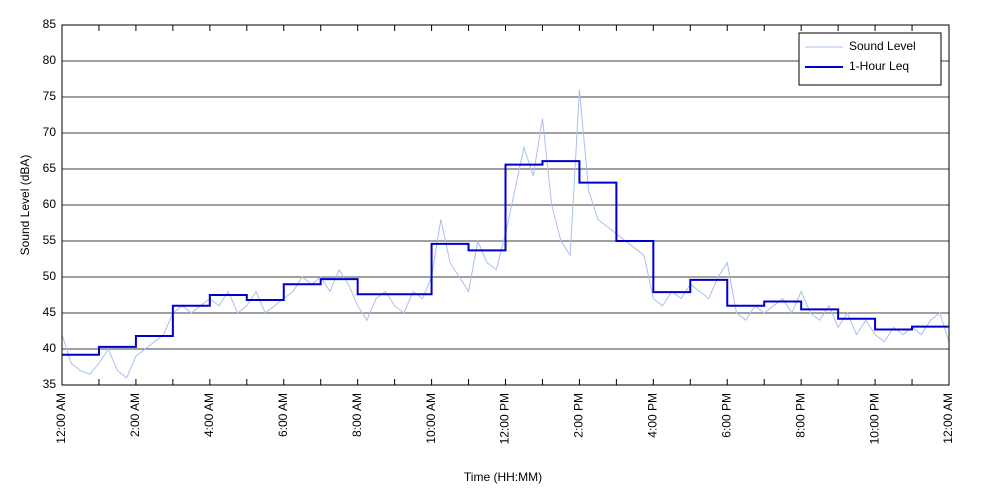 The image size is (1000, 500). Describe the element at coordinates (135, 415) in the screenshot. I see `x-tick-label: 2:00 AM` at that location.